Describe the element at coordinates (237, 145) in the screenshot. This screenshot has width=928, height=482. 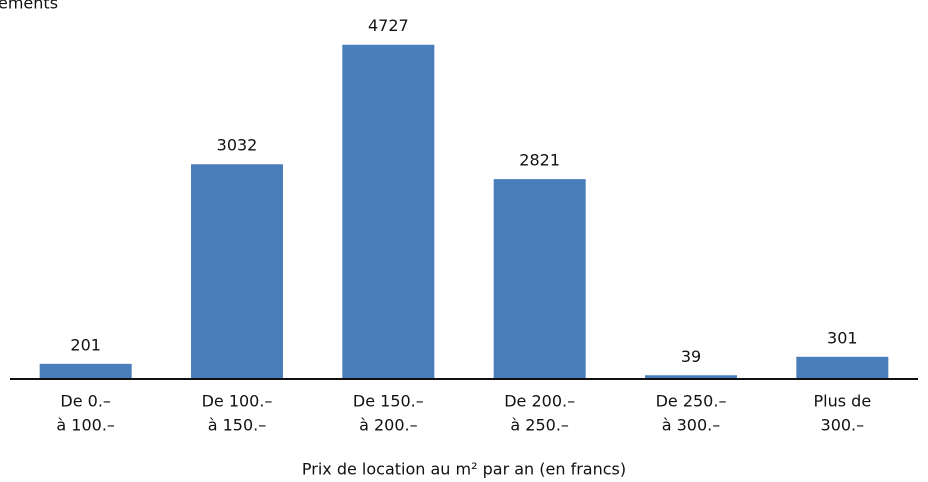
I see `value-label: 3032` at that location.